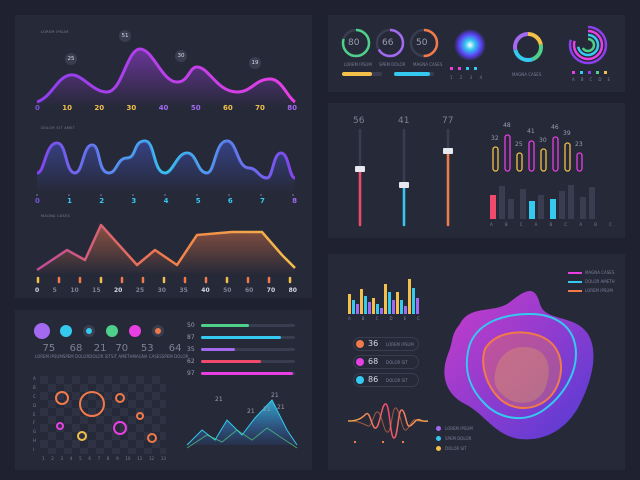 This screenshot has height=480, width=640. I want to click on legend-dot, so click(438, 438).